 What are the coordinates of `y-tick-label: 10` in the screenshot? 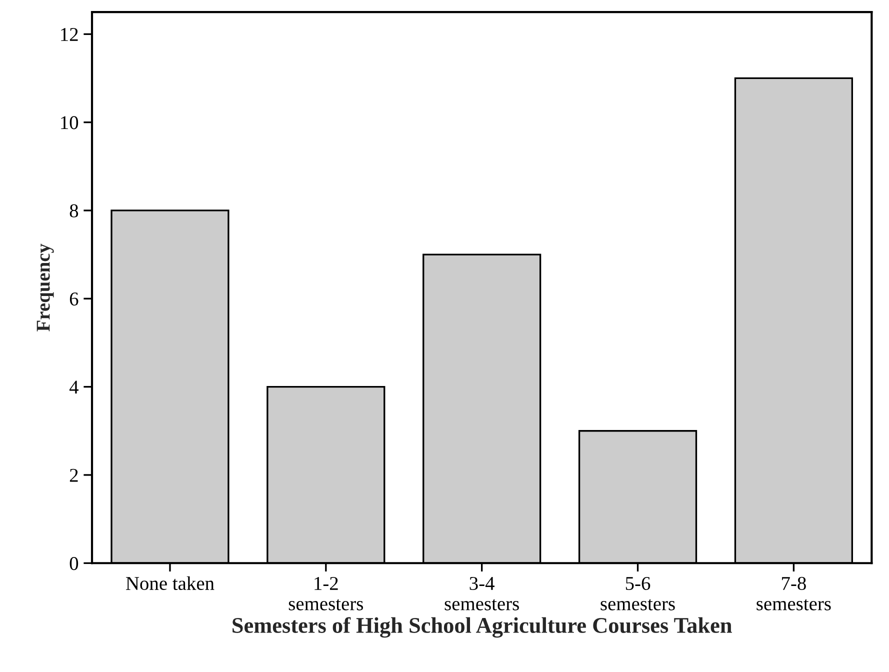 It's located at (69, 123).